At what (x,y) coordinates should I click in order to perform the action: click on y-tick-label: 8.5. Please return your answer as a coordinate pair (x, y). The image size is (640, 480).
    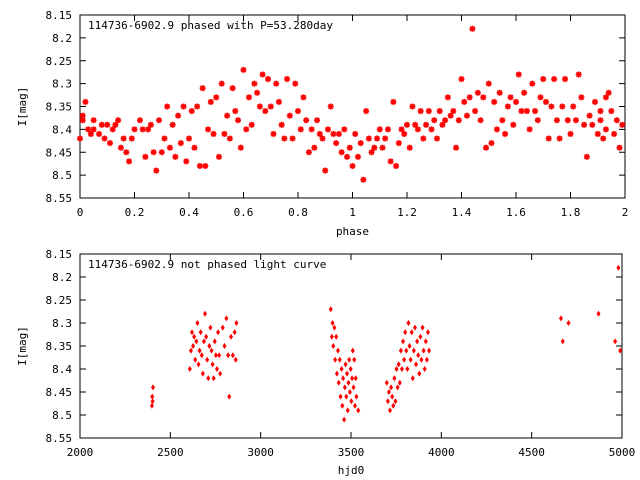
    Looking at the image, I should click on (62, 175).